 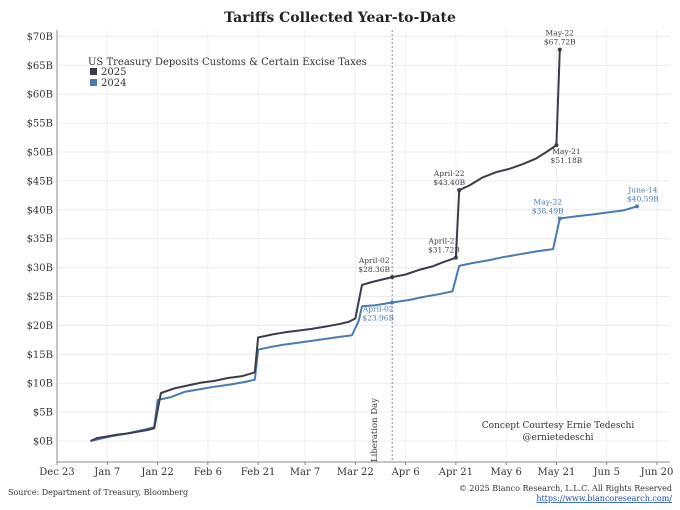 I want to click on annotation-value: $23.96B, so click(x=378, y=318).